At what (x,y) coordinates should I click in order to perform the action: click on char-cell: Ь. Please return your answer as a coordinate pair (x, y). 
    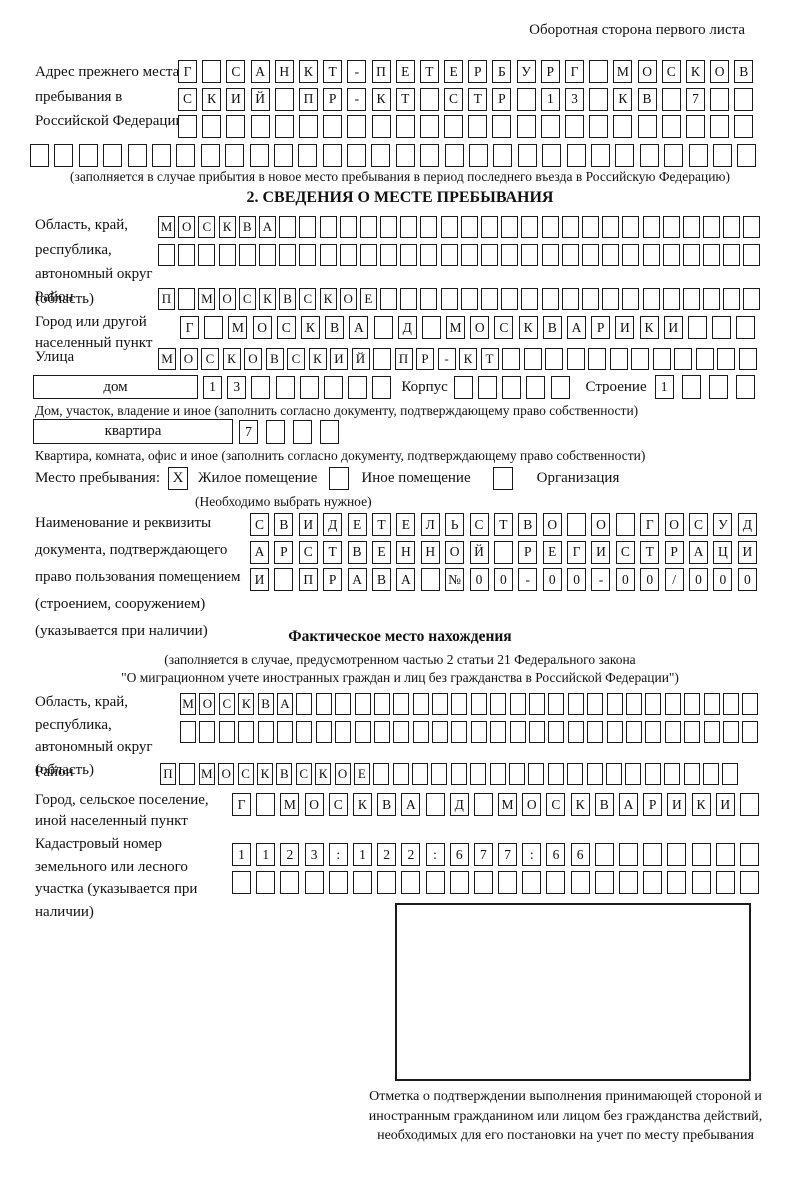
    Looking at the image, I should click on (455, 524).